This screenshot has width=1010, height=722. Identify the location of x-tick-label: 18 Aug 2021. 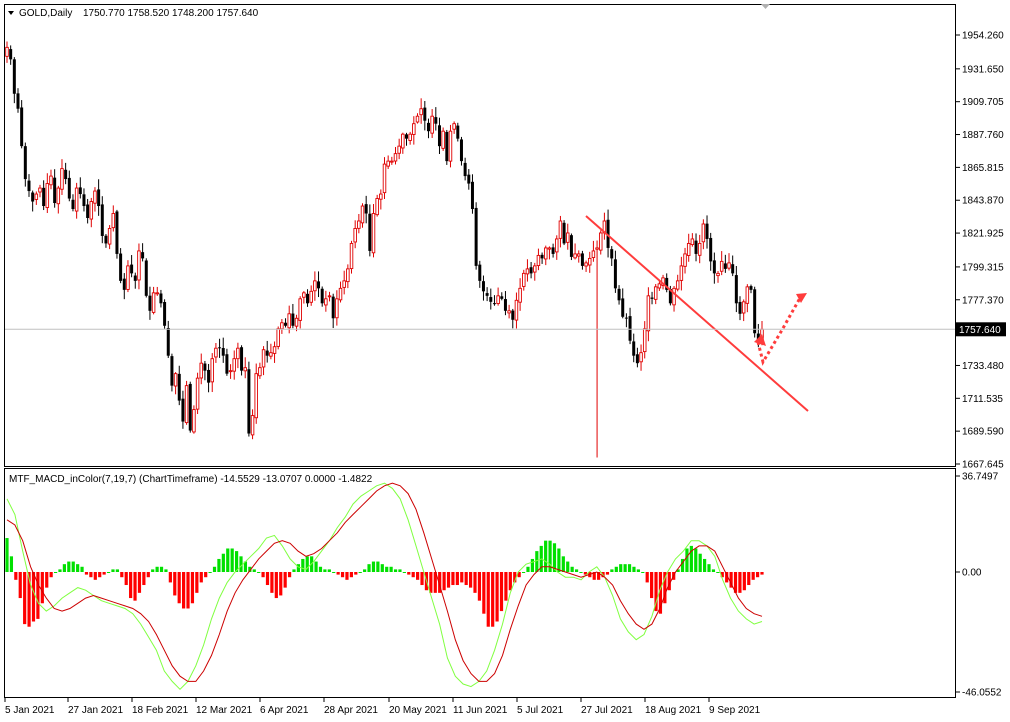
(673, 710).